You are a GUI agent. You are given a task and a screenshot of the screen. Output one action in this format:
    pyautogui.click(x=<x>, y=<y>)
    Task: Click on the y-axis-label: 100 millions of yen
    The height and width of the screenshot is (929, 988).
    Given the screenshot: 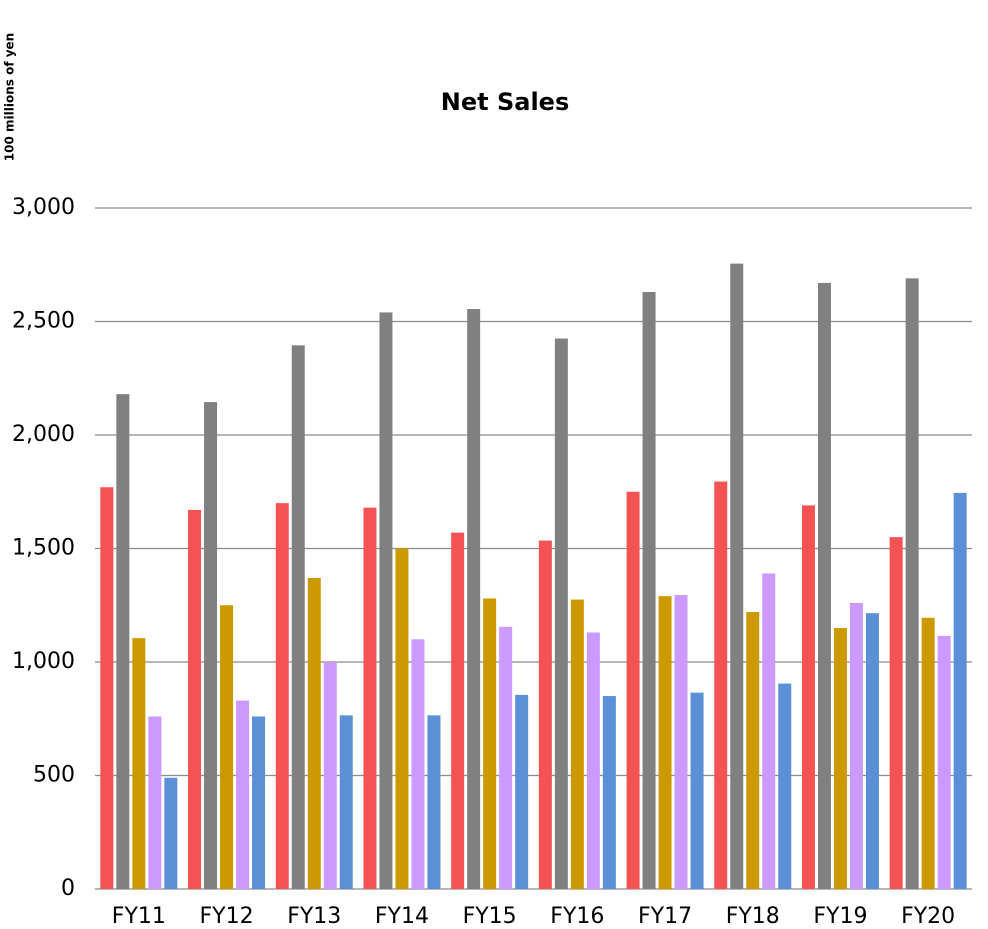 What is the action you would take?
    pyautogui.click(x=10, y=97)
    